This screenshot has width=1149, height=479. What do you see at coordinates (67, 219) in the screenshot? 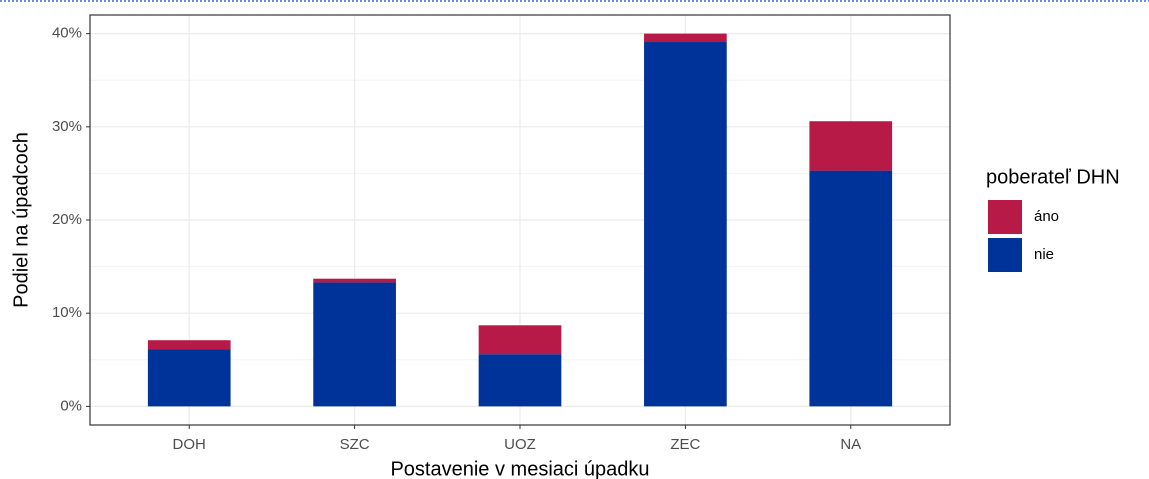
I see `y-tick-label: 20%` at bounding box center [67, 219].